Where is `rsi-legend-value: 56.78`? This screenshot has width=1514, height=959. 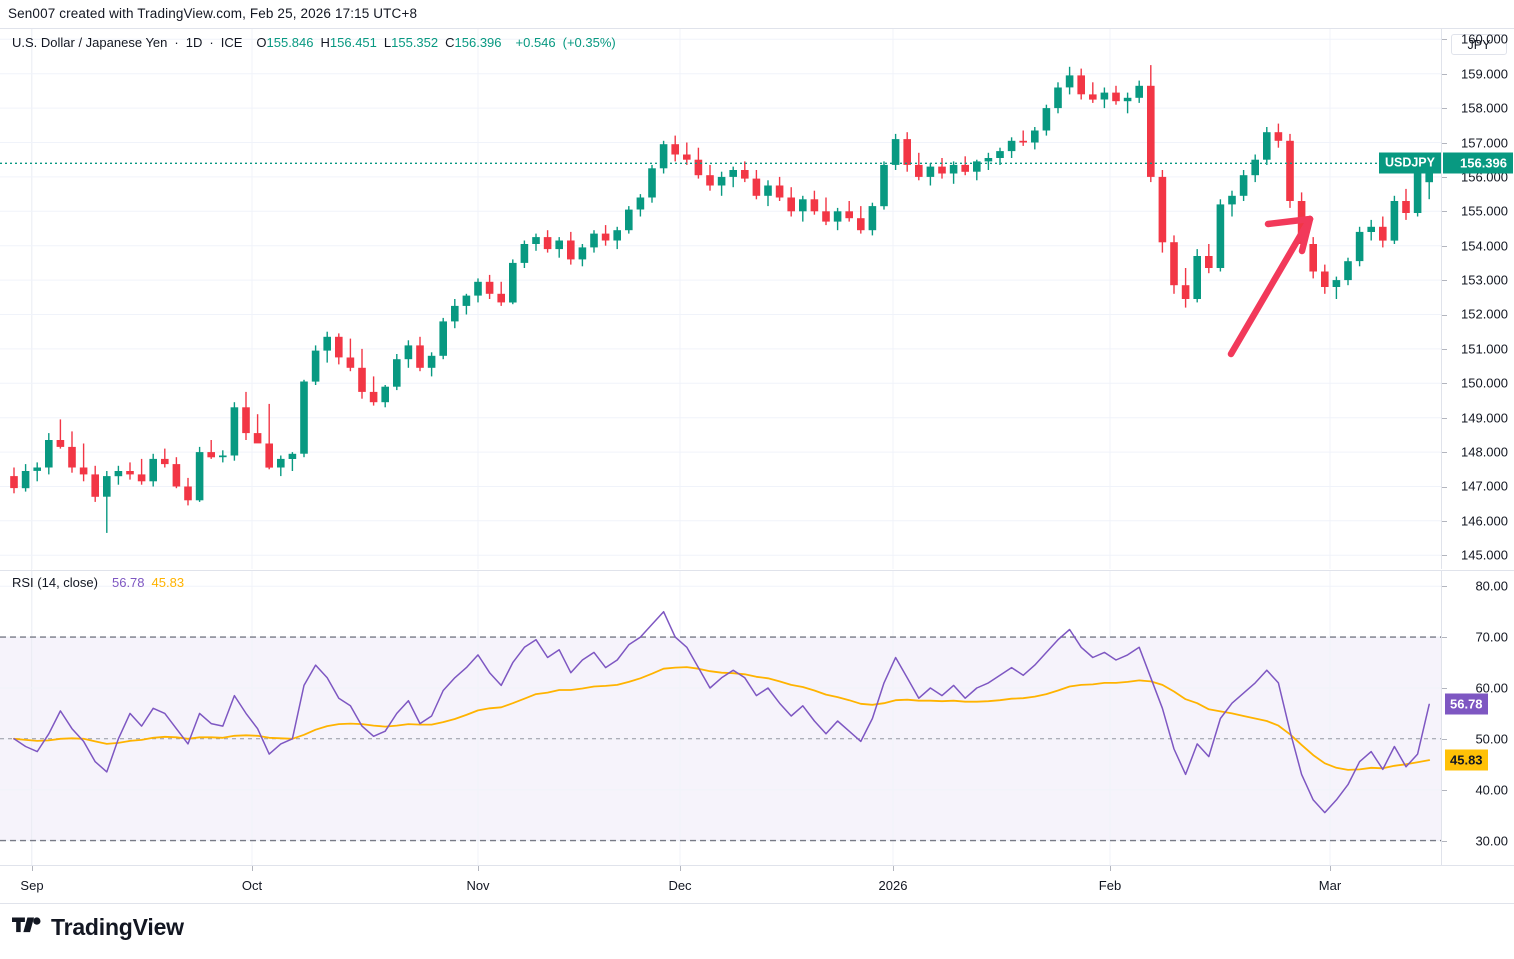
rsi-legend-value: 56.78 is located at coordinates (128, 582).